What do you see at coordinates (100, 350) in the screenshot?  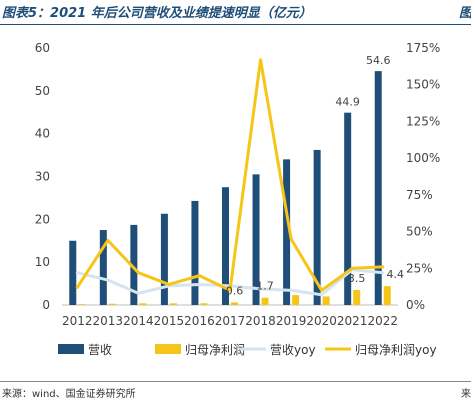 I see `legend-label: 营收` at bounding box center [100, 350].